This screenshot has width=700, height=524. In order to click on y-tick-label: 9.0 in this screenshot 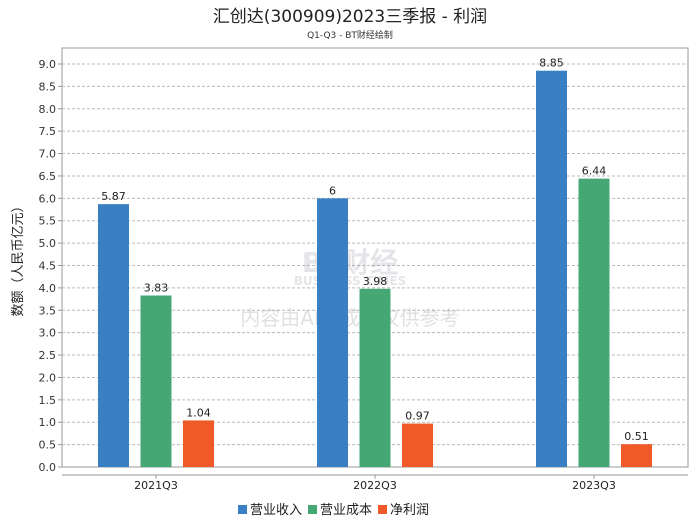, I will do `click(48, 64)`.